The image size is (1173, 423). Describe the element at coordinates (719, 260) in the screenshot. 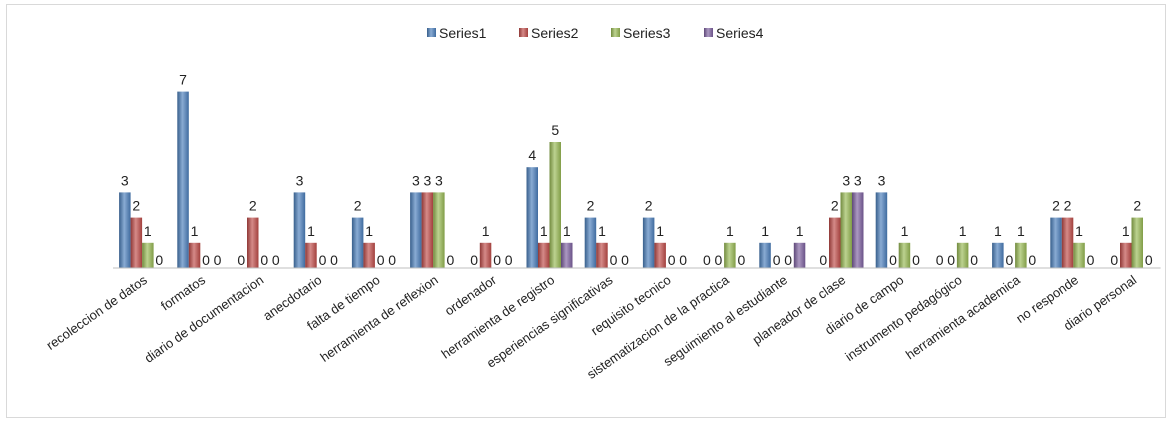

I see `data-label-series2-10: 0` at that location.